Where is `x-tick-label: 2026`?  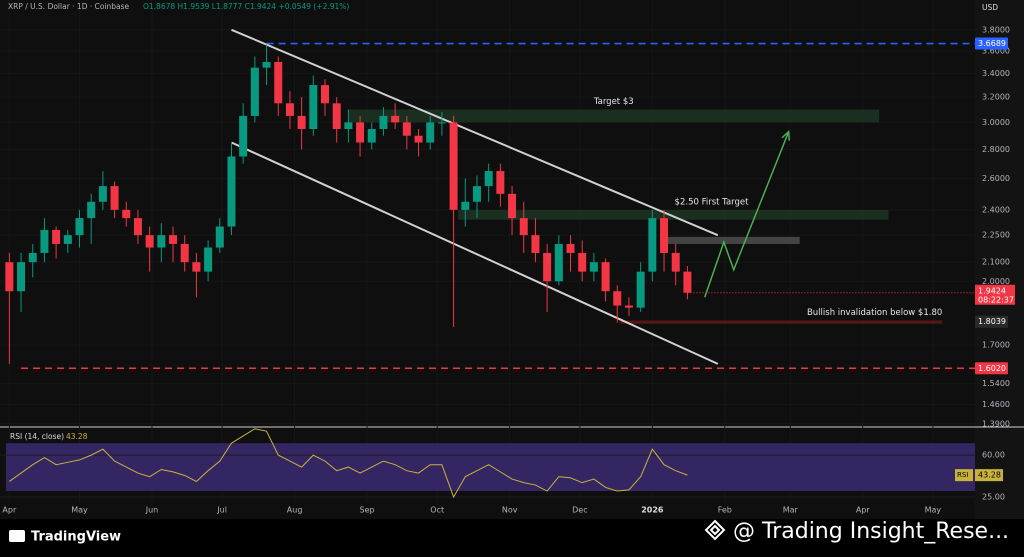 x-tick-label: 2026 is located at coordinates (652, 510).